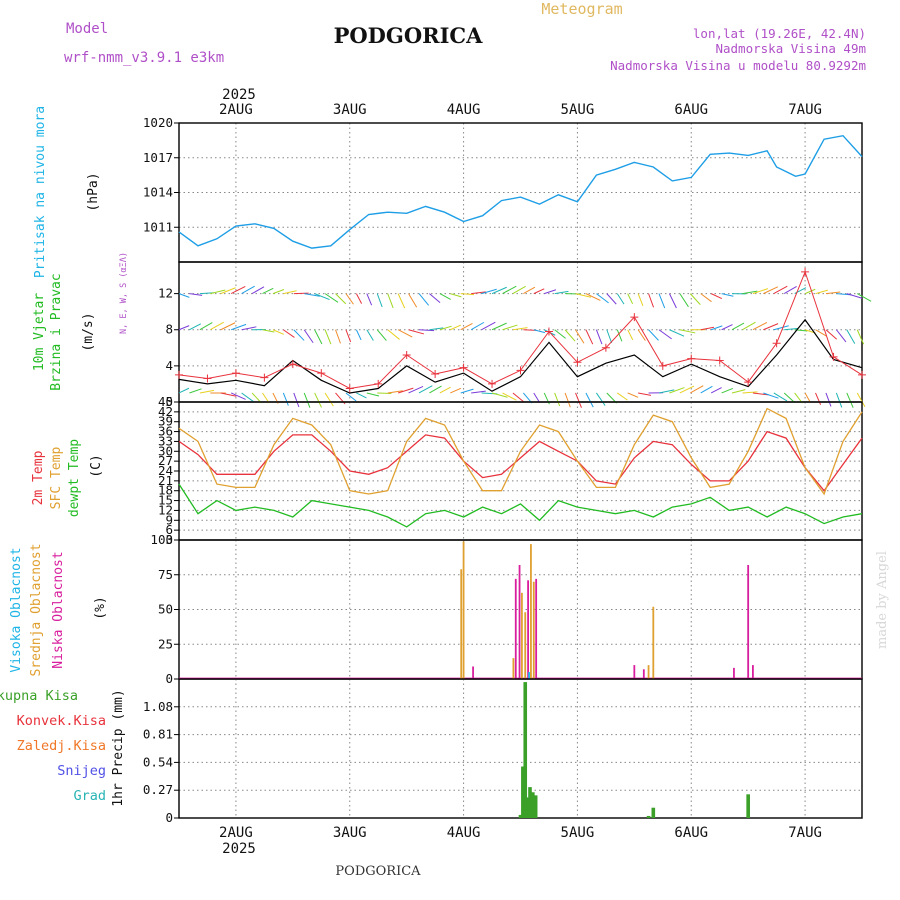 This screenshot has height=900, width=900. What do you see at coordinates (56, 478) in the screenshot?
I see `temp-side-label-2: SFC Temp` at bounding box center [56, 478].